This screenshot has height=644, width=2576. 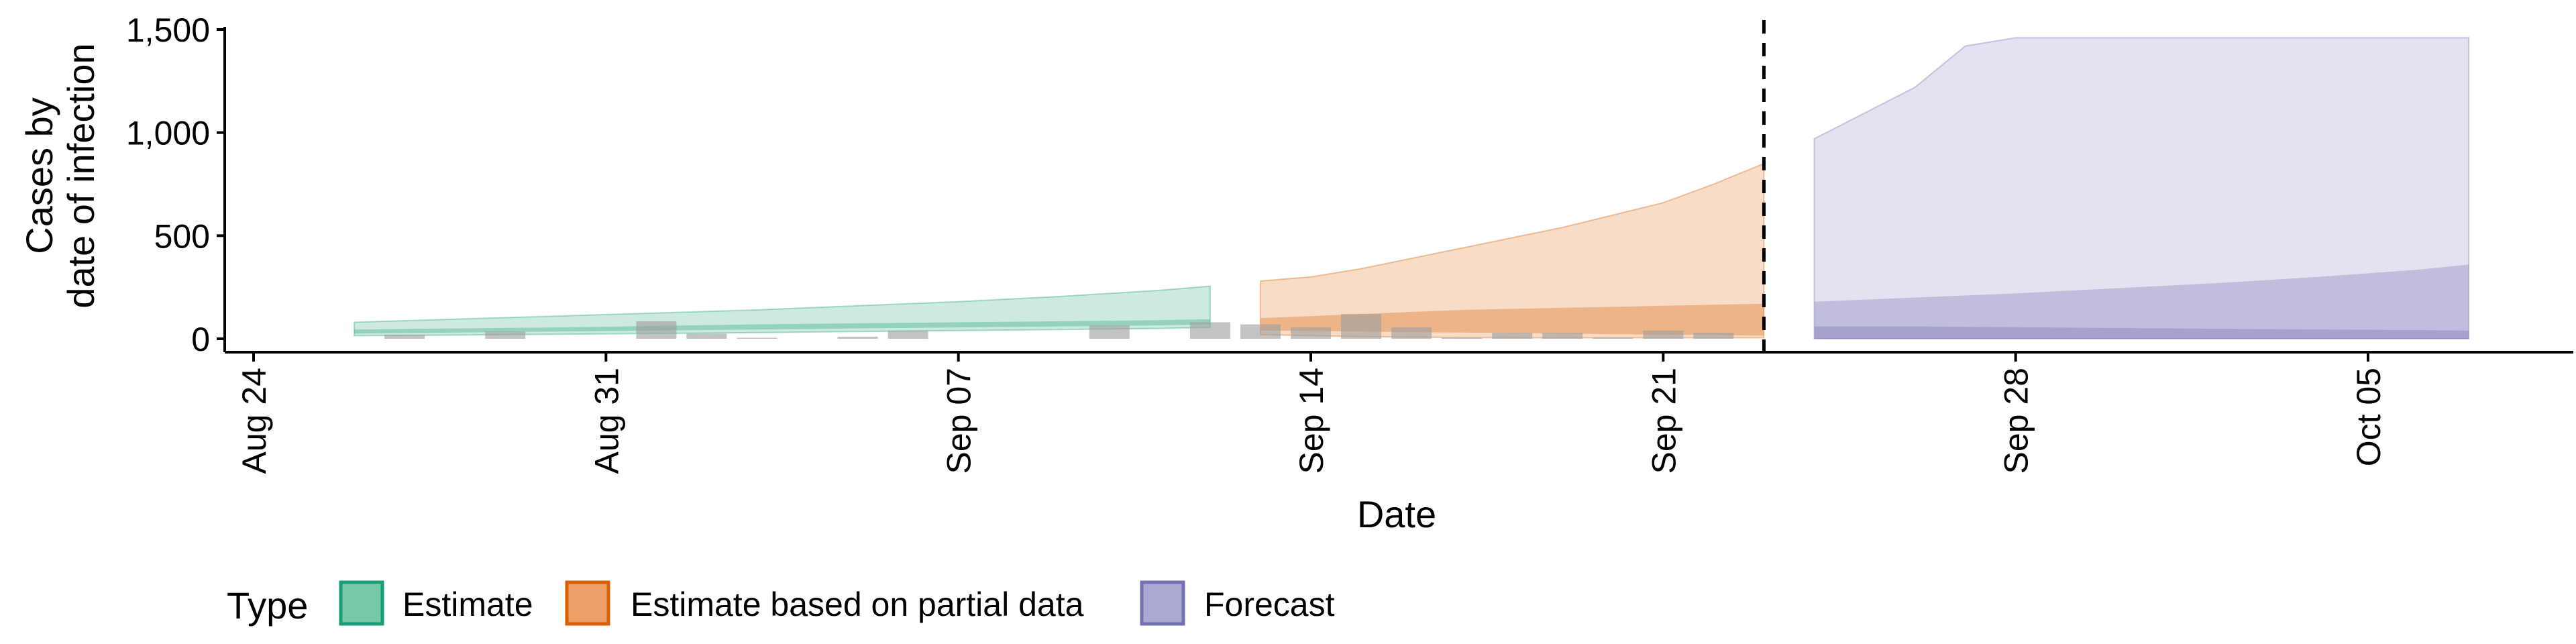 I want to click on legend-title: Type, so click(x=267, y=605).